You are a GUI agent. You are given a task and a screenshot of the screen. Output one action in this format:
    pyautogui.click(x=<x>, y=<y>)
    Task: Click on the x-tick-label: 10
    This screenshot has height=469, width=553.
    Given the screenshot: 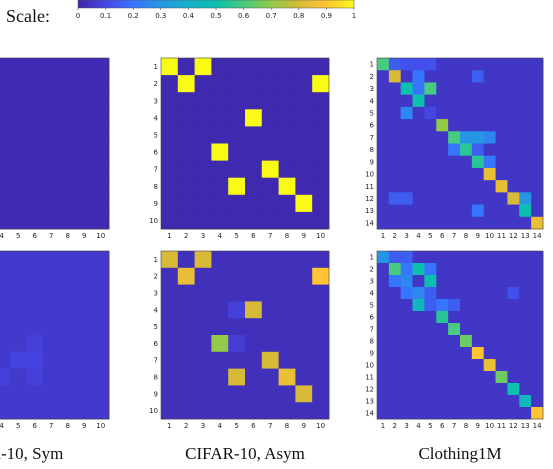 What is the action you would take?
    pyautogui.click(x=320, y=236)
    